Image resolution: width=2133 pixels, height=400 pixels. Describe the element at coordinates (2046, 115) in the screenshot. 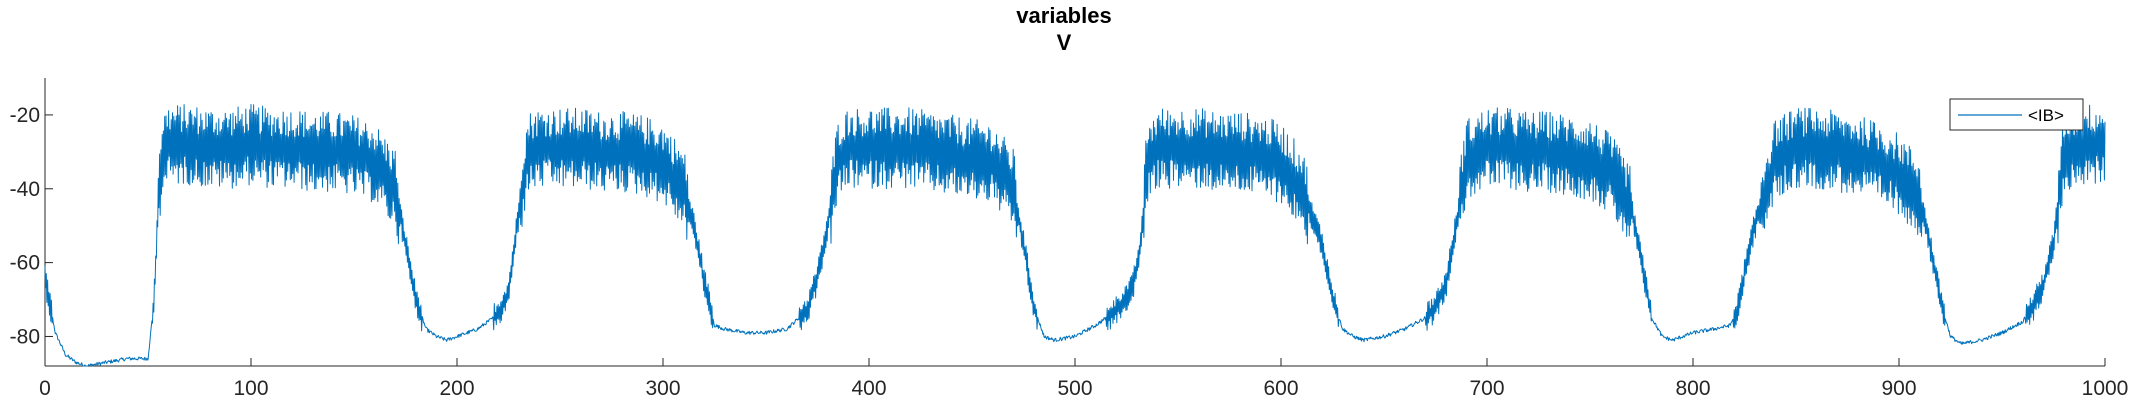

I see `legend-label: <IB>` at that location.